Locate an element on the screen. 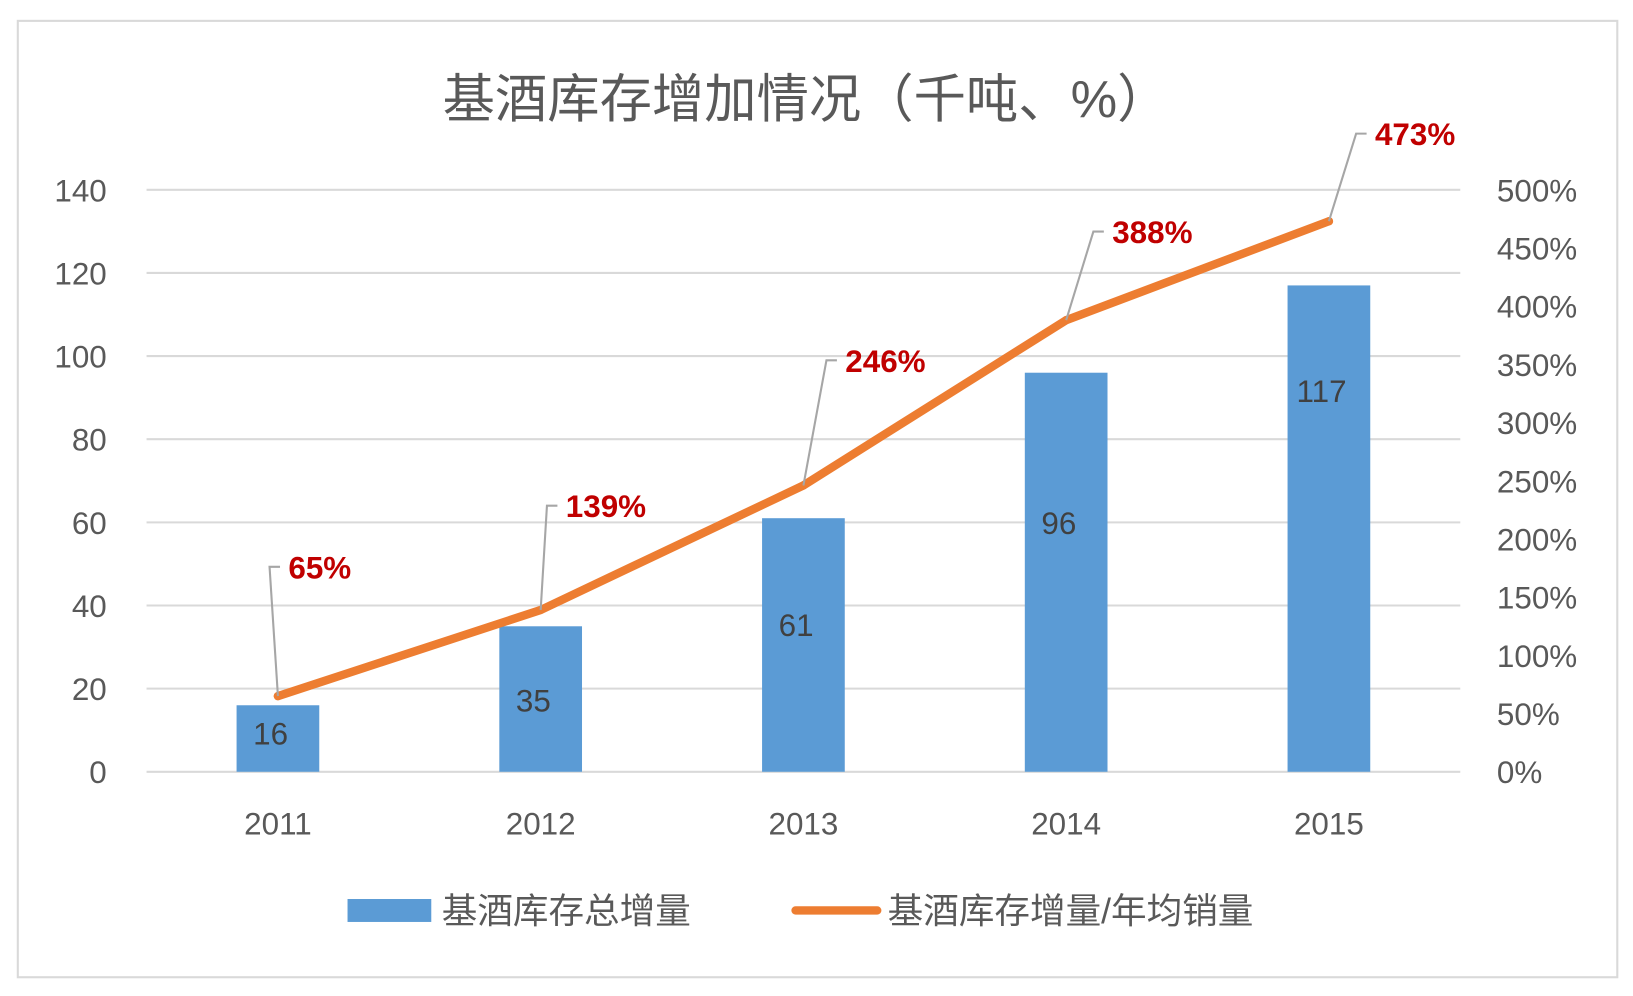 Image resolution: width=1633 pixels, height=996 pixels. y-left-tick-label: 0 is located at coordinates (97, 772).